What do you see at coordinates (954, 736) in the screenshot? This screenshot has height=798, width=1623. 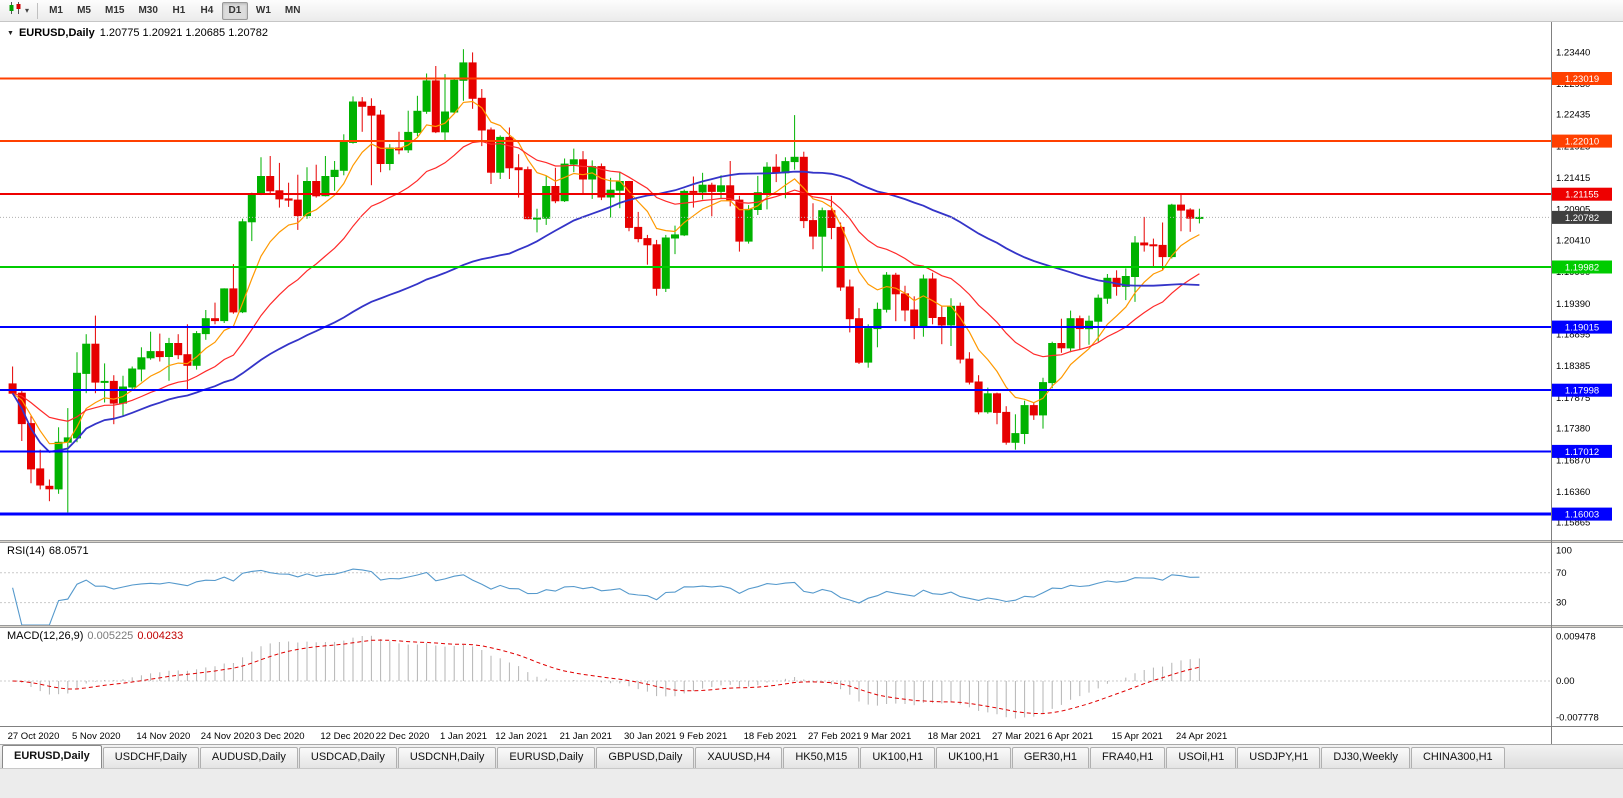 I see `date-label: 18 Mar 2021` at bounding box center [954, 736].